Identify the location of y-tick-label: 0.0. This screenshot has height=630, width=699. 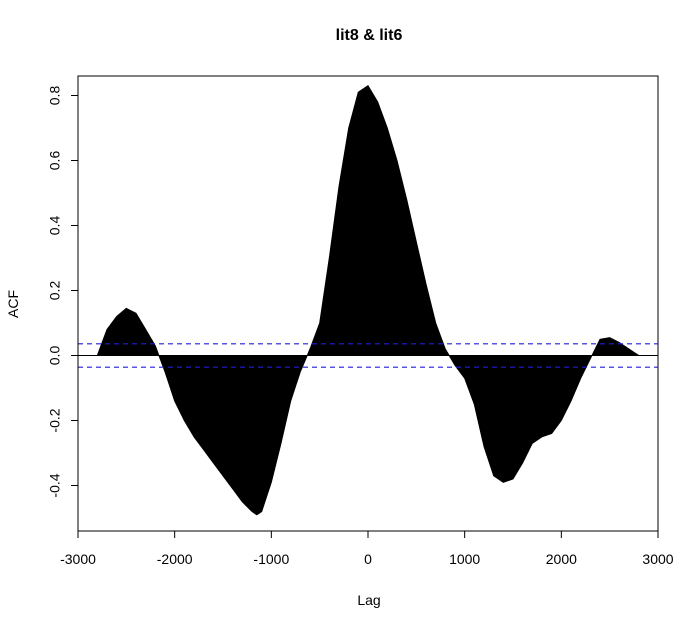
(55, 356).